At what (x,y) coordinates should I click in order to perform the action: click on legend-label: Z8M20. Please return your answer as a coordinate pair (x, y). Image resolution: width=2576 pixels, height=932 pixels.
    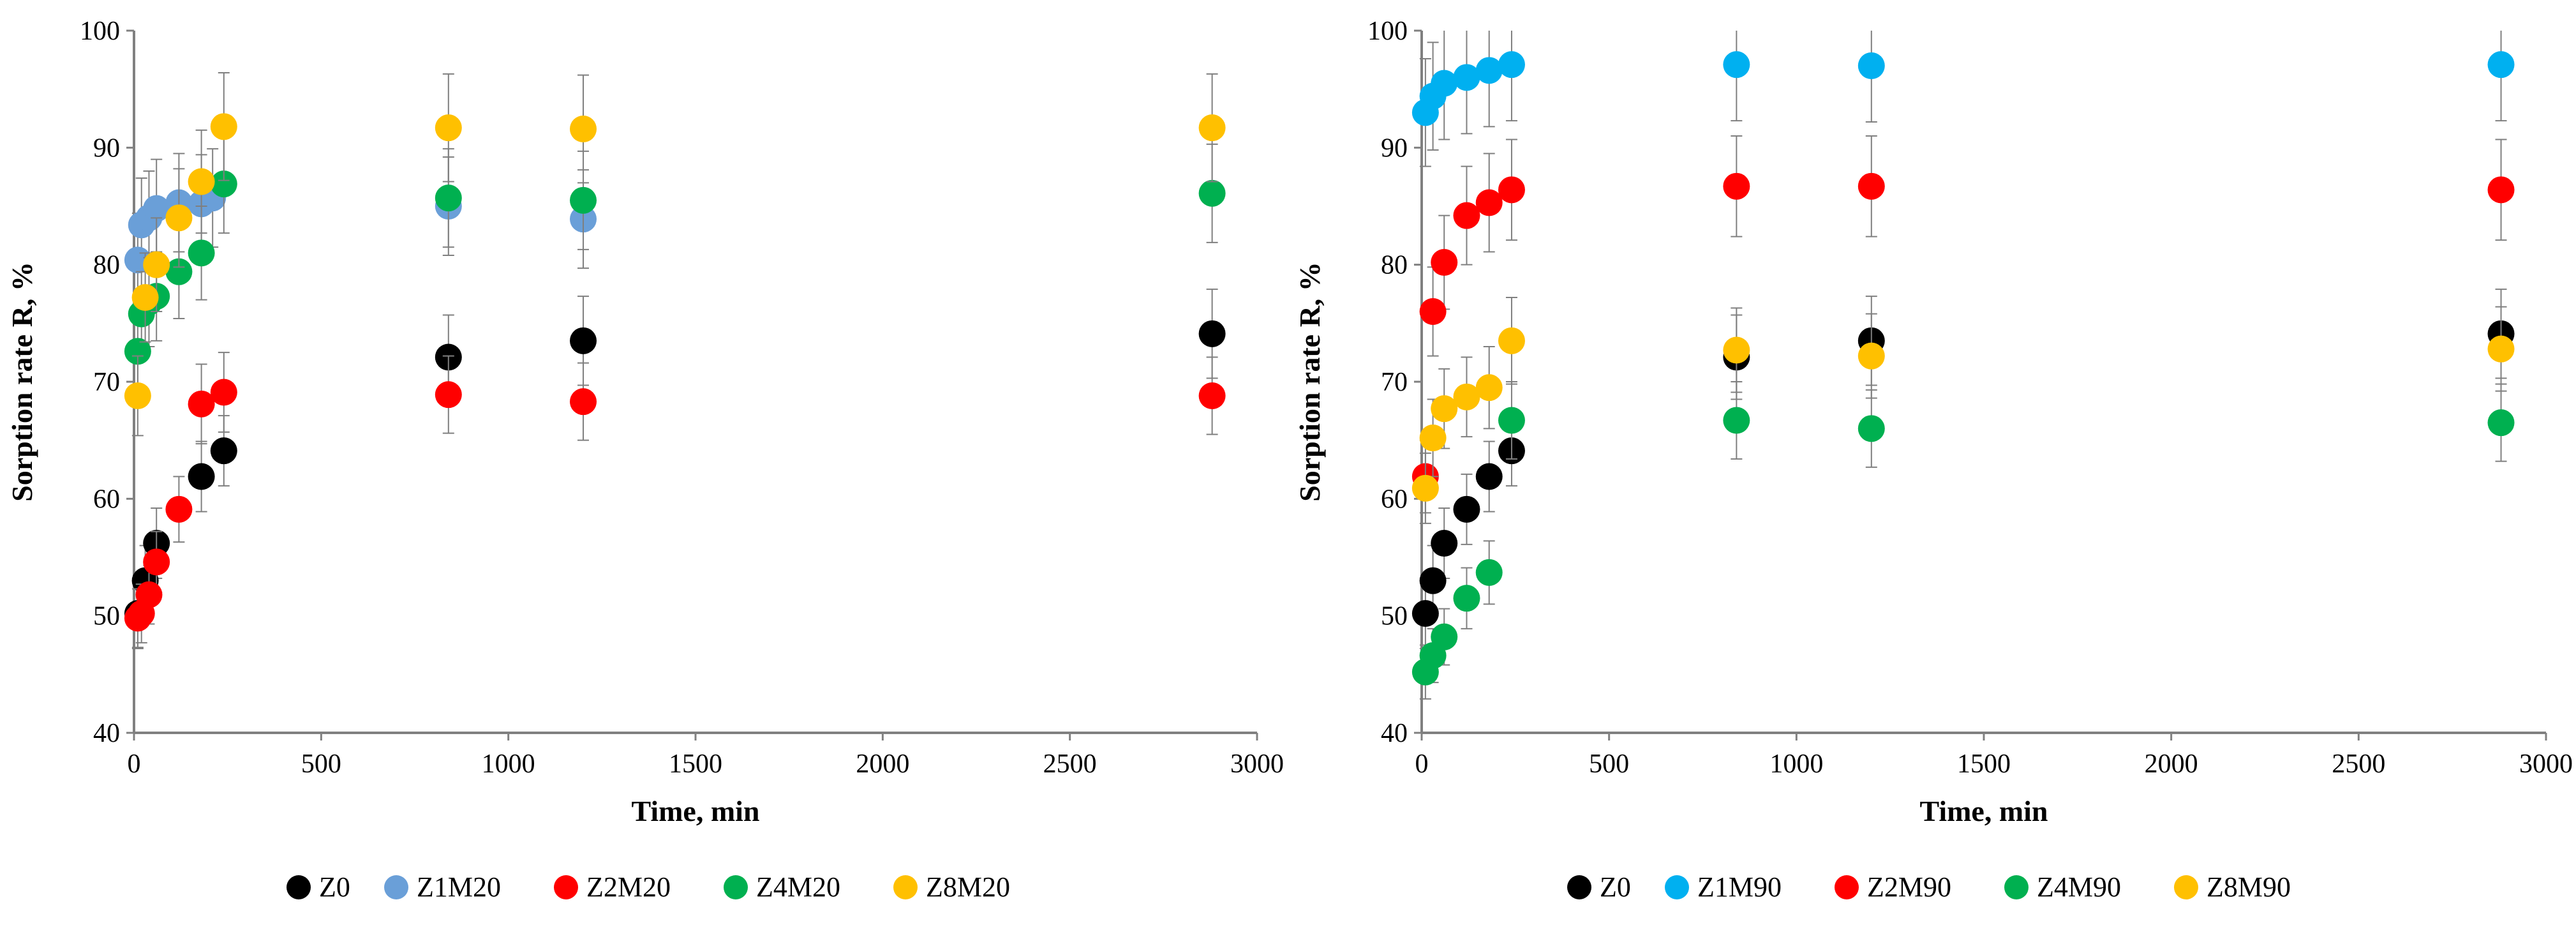
    Looking at the image, I should click on (968, 887).